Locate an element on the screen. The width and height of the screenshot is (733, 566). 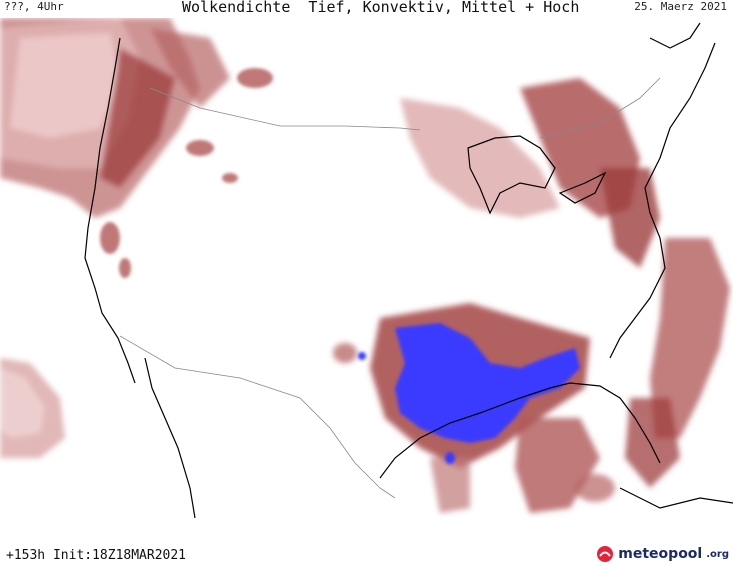
meteopool-logo: meteopool .org is located at coordinates (662, 554).